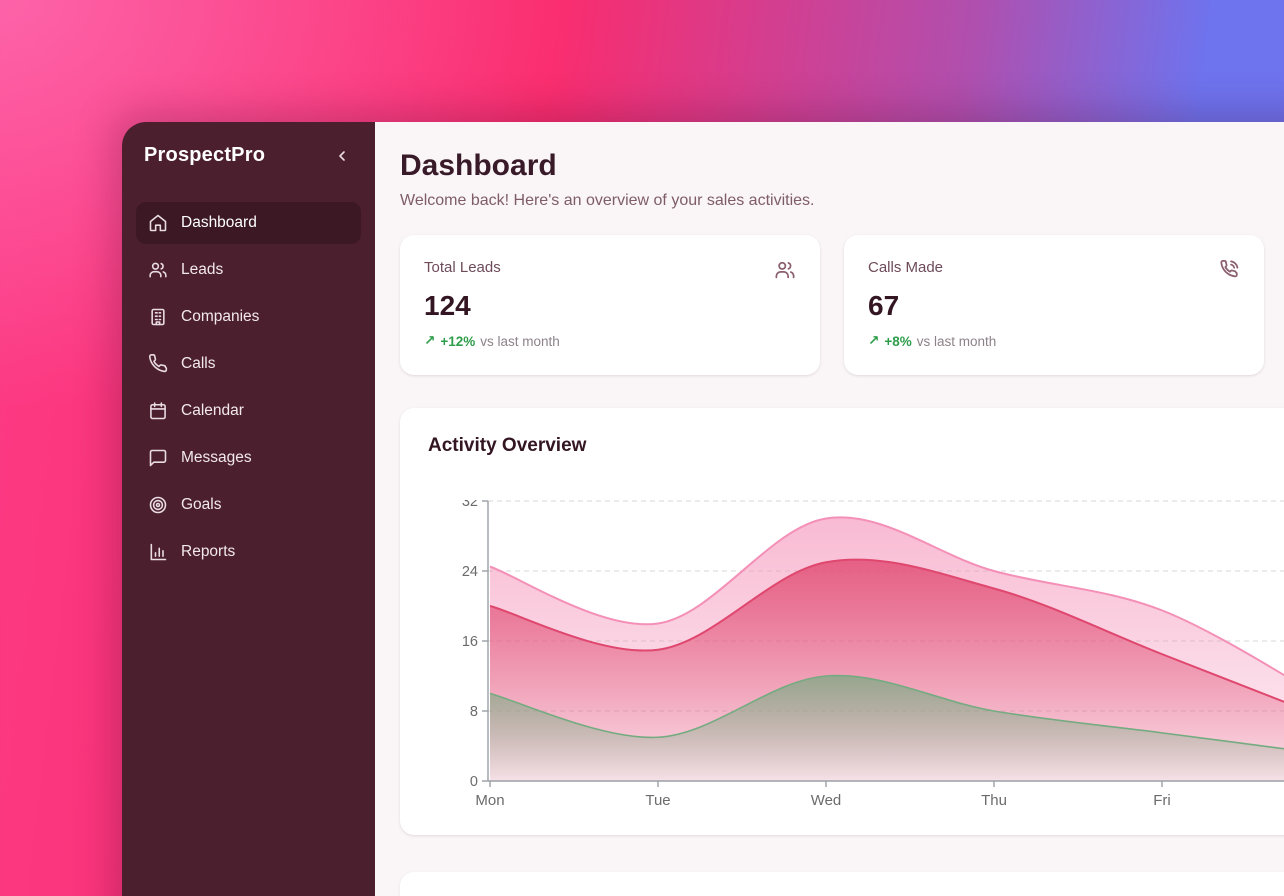 The width and height of the screenshot is (1284, 896). Describe the element at coordinates (1054, 341) in the screenshot. I see `stat-trend: ↗ +8% vs last month` at that location.